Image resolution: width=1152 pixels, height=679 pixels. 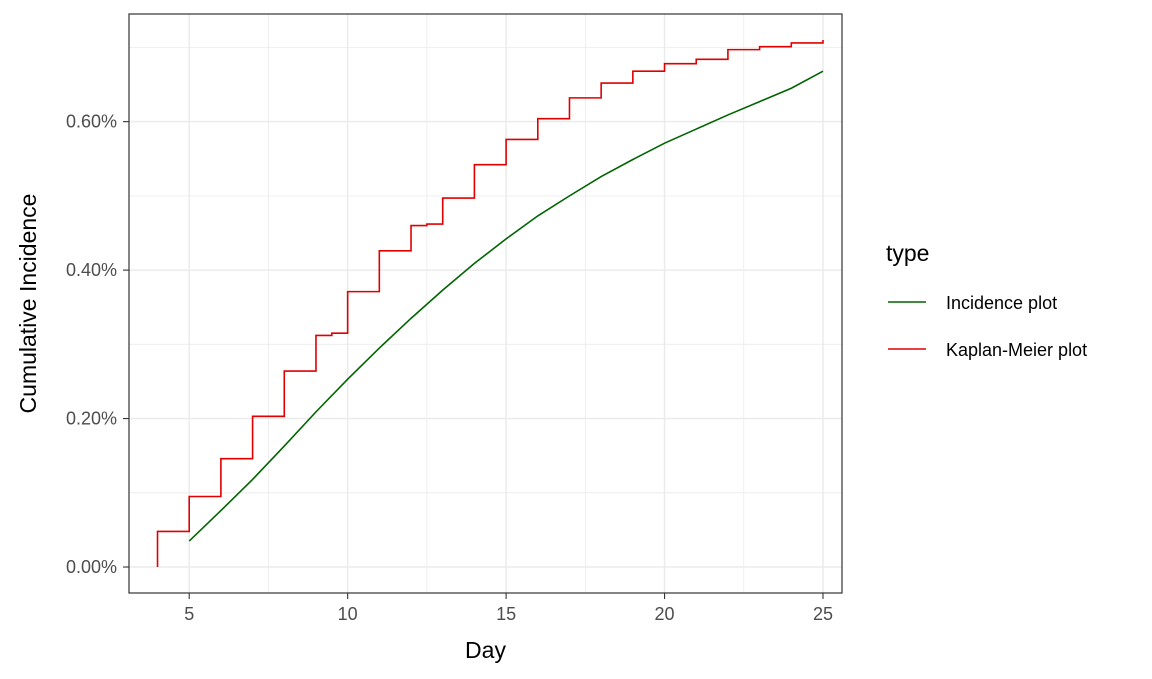 I want to click on legend: type Incidence plot Kaplan-Meier plot, so click(x=986, y=300).